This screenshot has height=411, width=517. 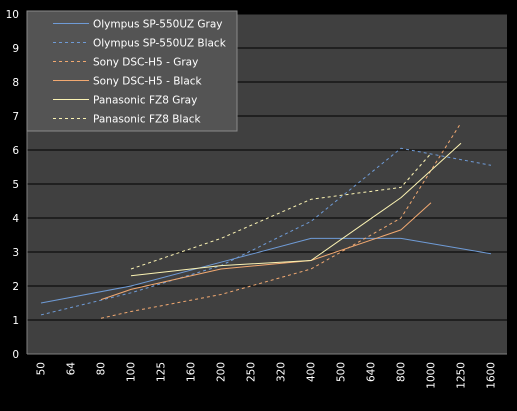 What do you see at coordinates (222, 372) in the screenshot?
I see `x-tick-label: 200` at bounding box center [222, 372].